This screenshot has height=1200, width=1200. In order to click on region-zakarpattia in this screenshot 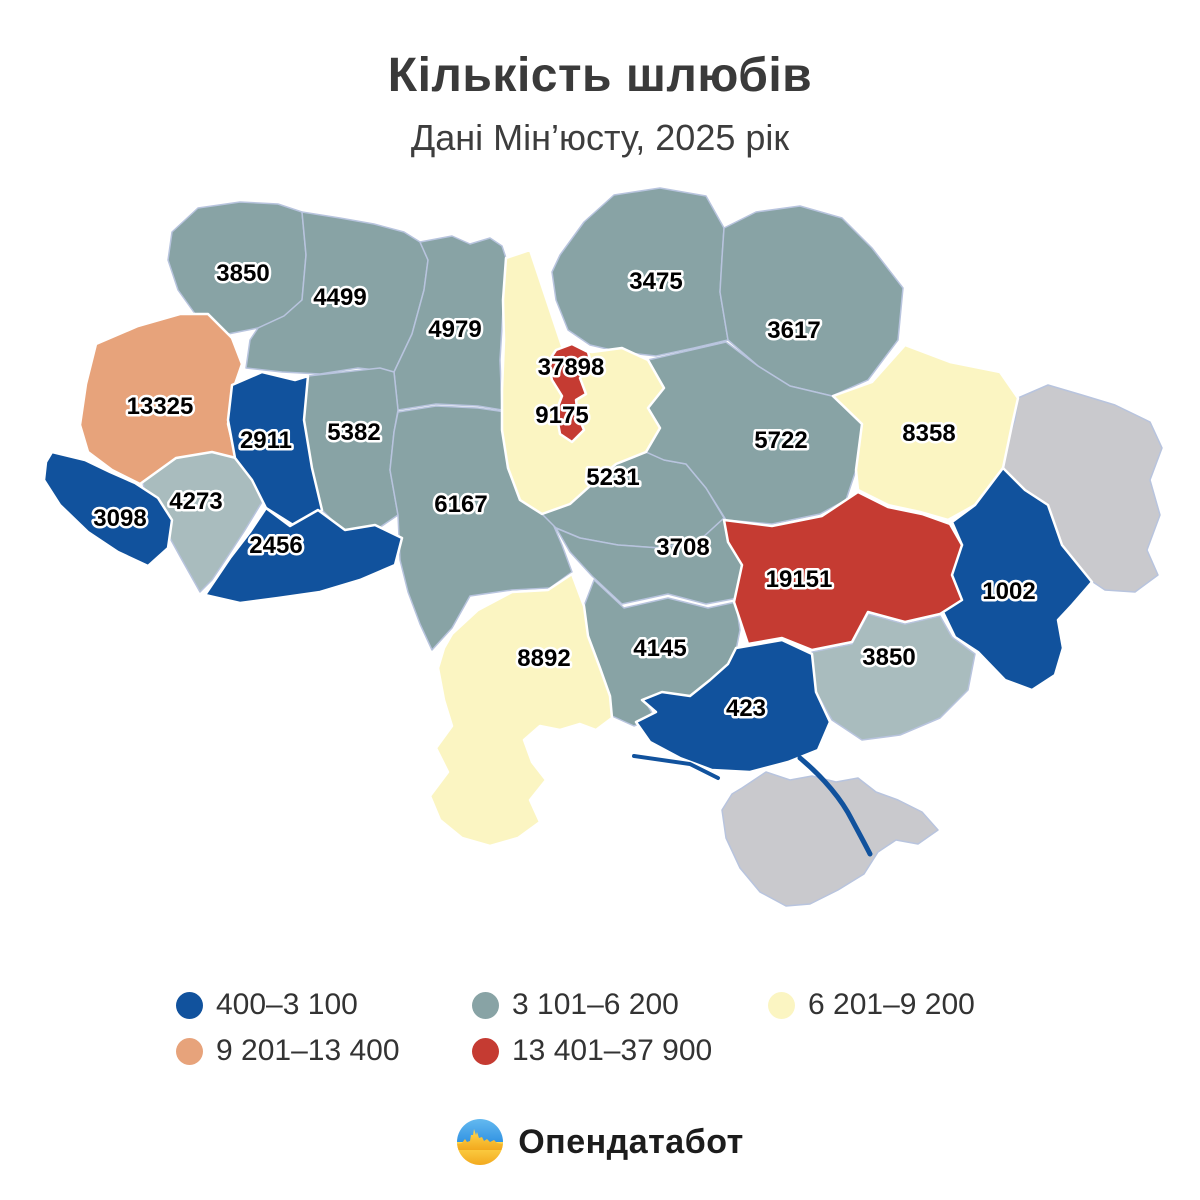, I will do `click(108, 509)`.